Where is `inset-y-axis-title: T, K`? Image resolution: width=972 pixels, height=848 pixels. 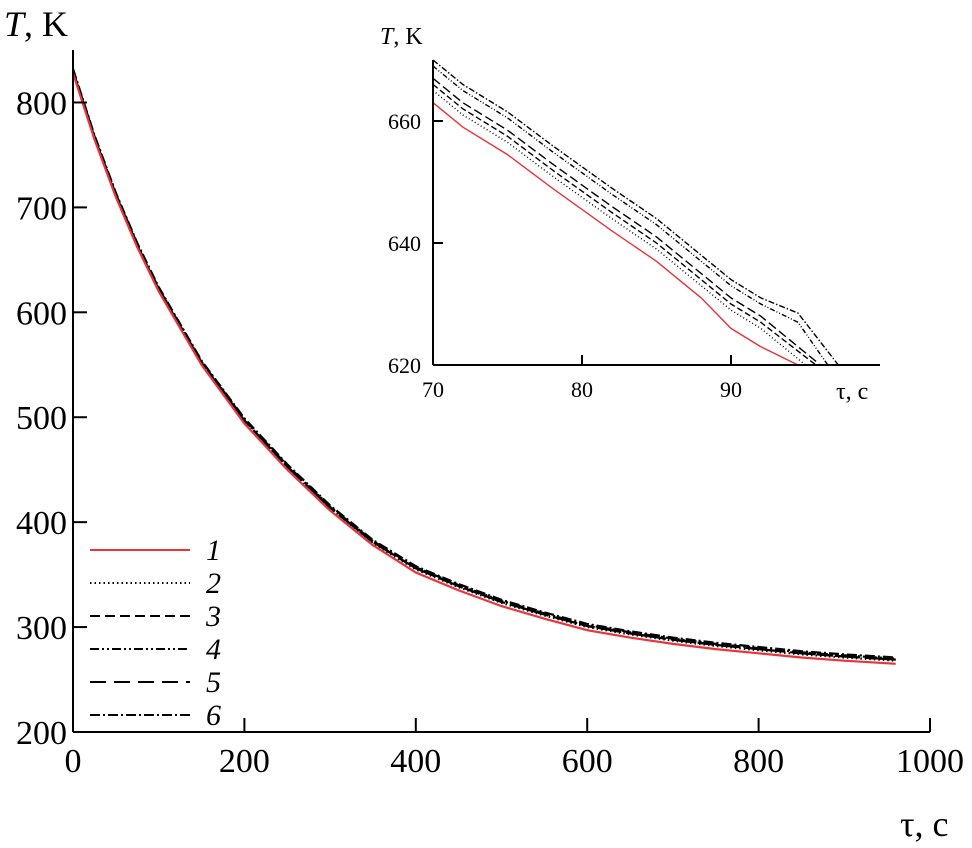 inset-y-axis-title: T, K is located at coordinates (401, 37).